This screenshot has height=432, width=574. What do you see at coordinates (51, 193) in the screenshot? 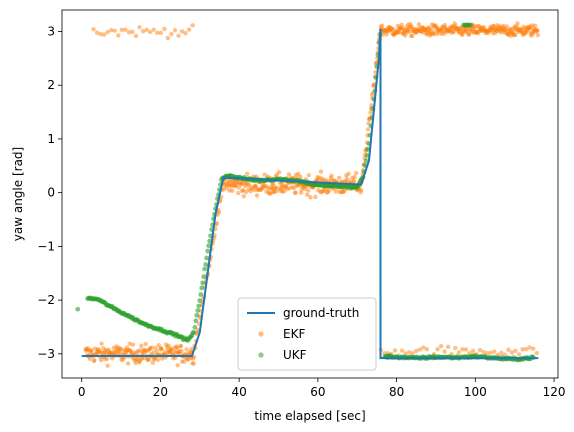
I see `y-tick-label: 0` at bounding box center [51, 193].